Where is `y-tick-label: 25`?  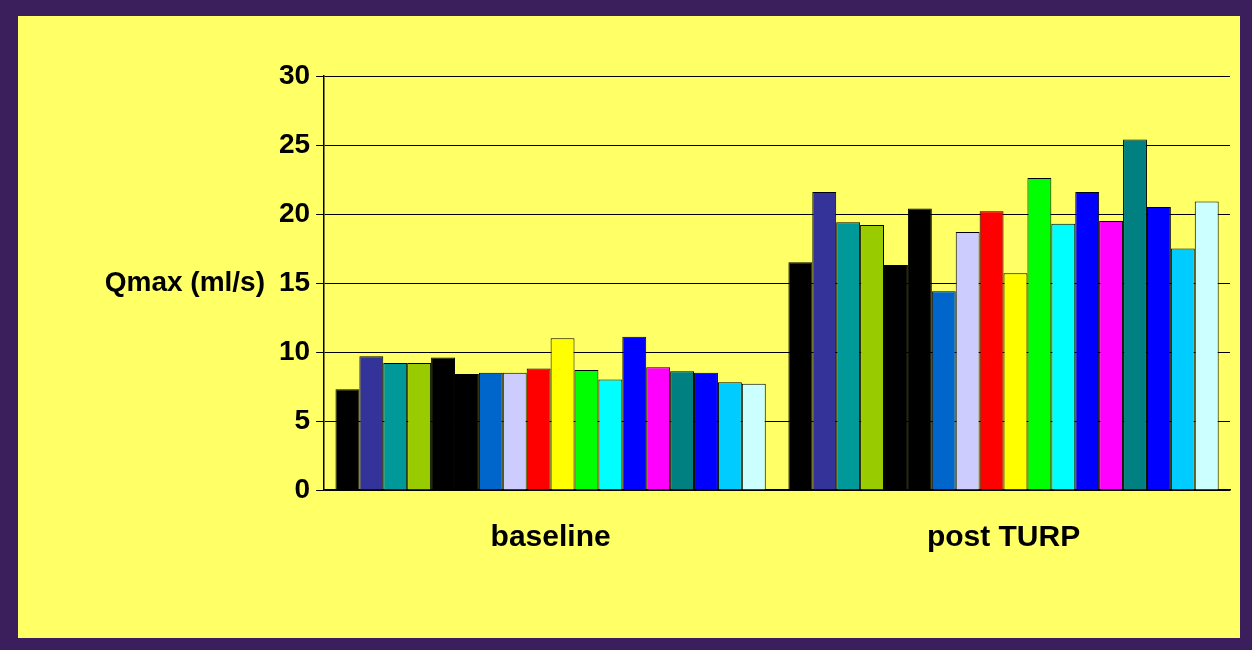
y-tick-label: 25 is located at coordinates (294, 143).